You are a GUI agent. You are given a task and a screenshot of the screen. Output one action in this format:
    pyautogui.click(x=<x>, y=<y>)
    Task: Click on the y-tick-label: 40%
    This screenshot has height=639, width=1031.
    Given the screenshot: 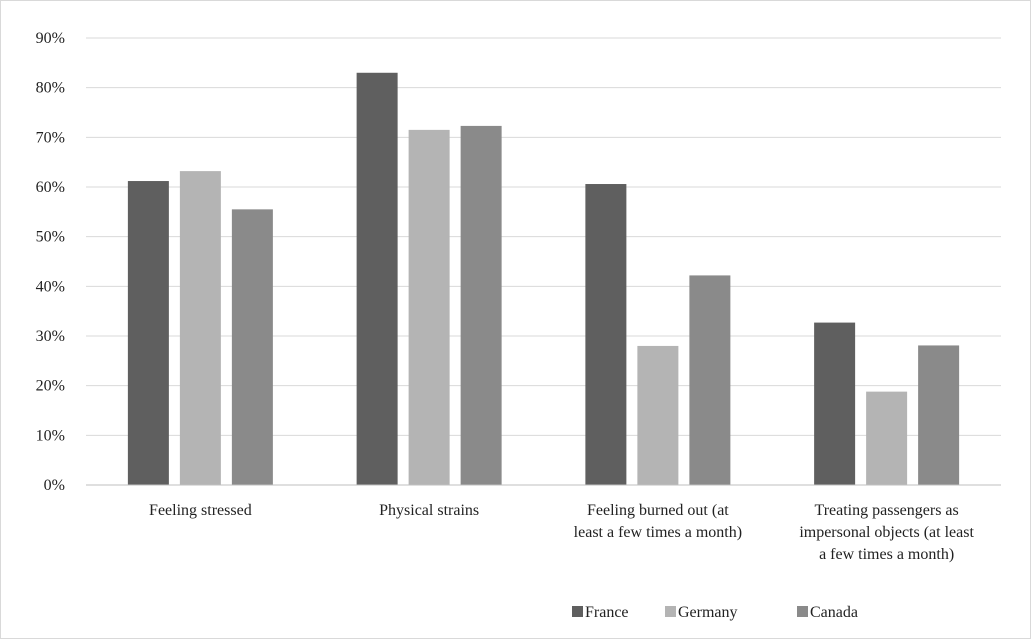 What is the action you would take?
    pyautogui.click(x=50, y=286)
    